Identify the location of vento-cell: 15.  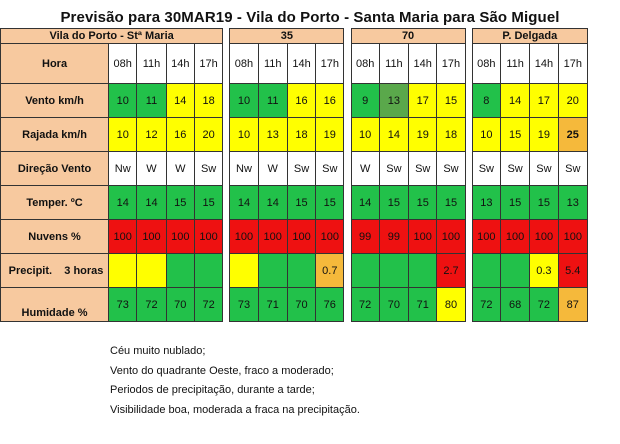
(451, 100).